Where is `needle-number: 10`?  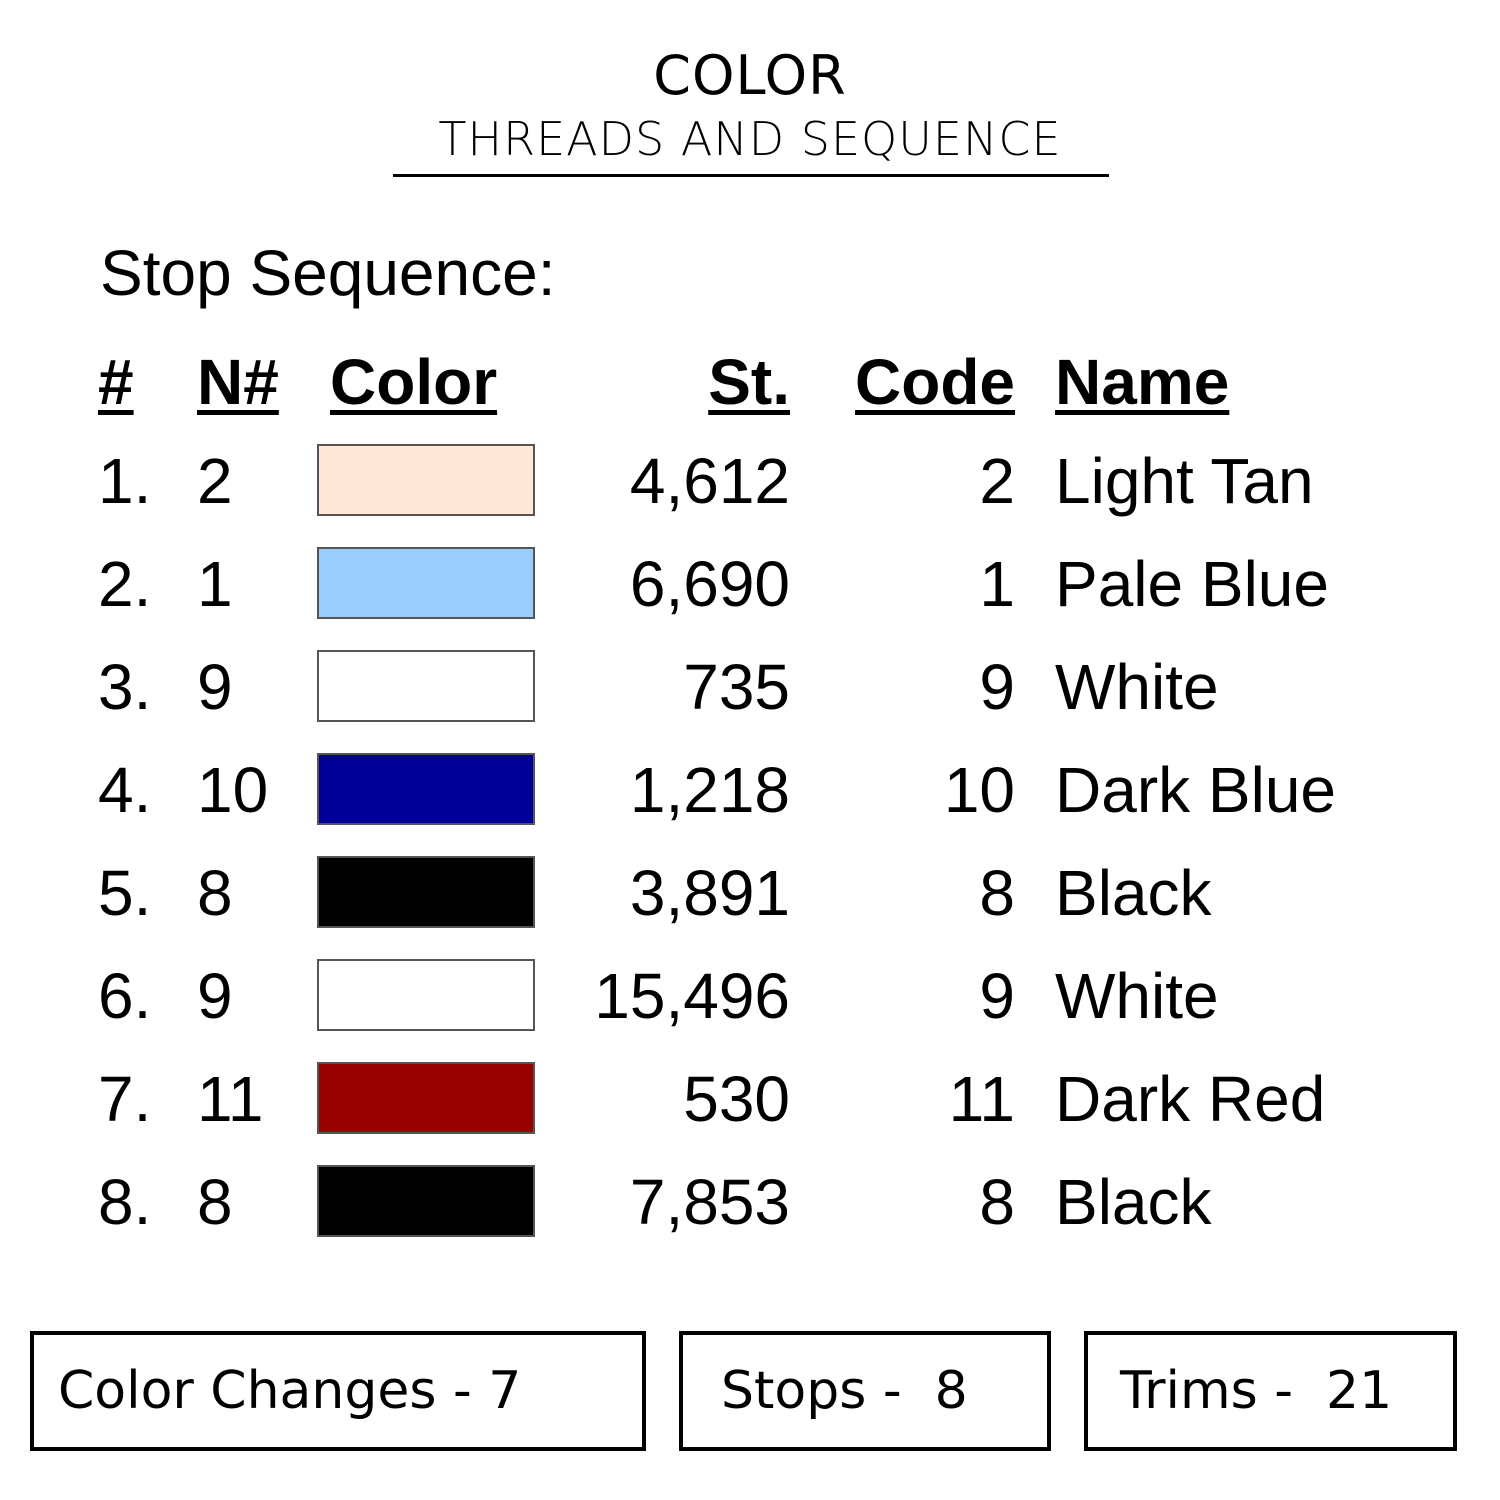 needle-number: 10 is located at coordinates (233, 790).